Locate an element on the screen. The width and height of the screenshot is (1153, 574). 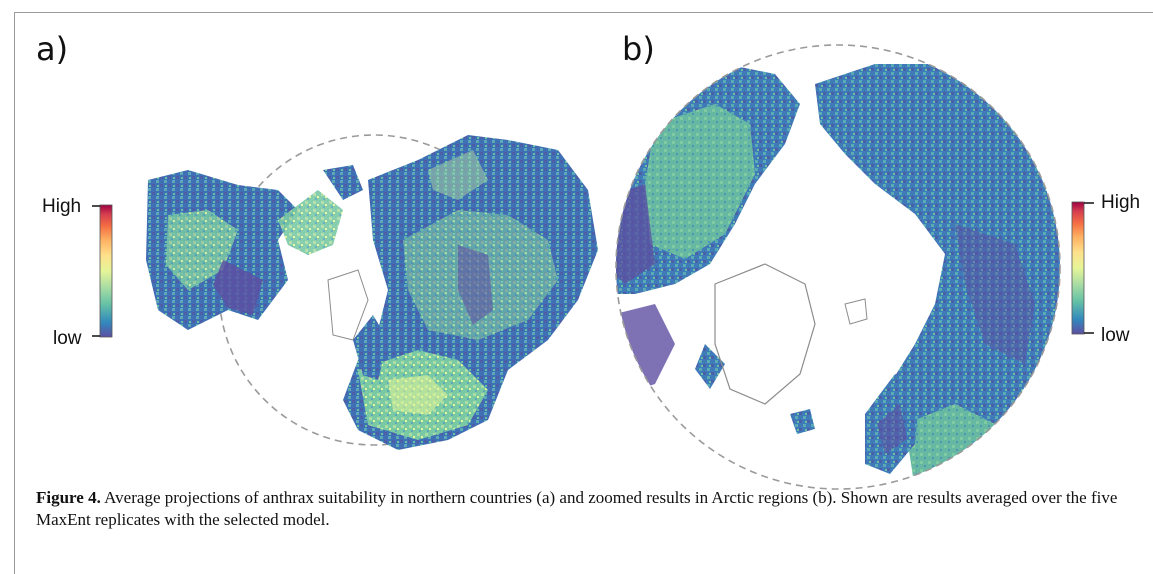
figure-caption-label: Figure 4. is located at coordinates (68, 497).